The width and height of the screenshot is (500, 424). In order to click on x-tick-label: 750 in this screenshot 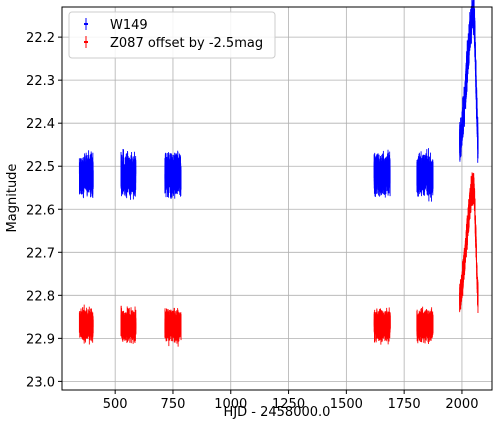, I will do `click(173, 404)`.